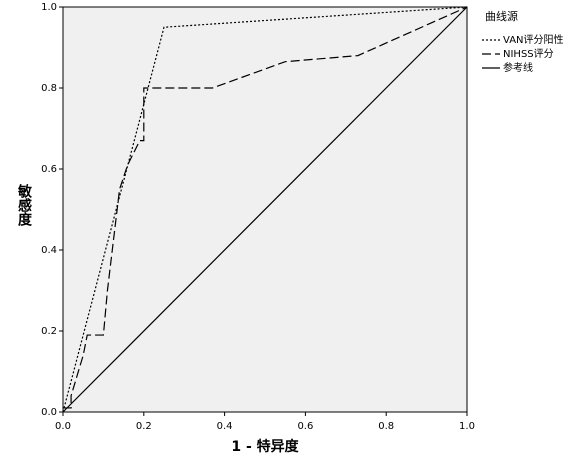 This screenshot has height=461, width=577. I want to click on legend-title: 曲线源, so click(501, 16).